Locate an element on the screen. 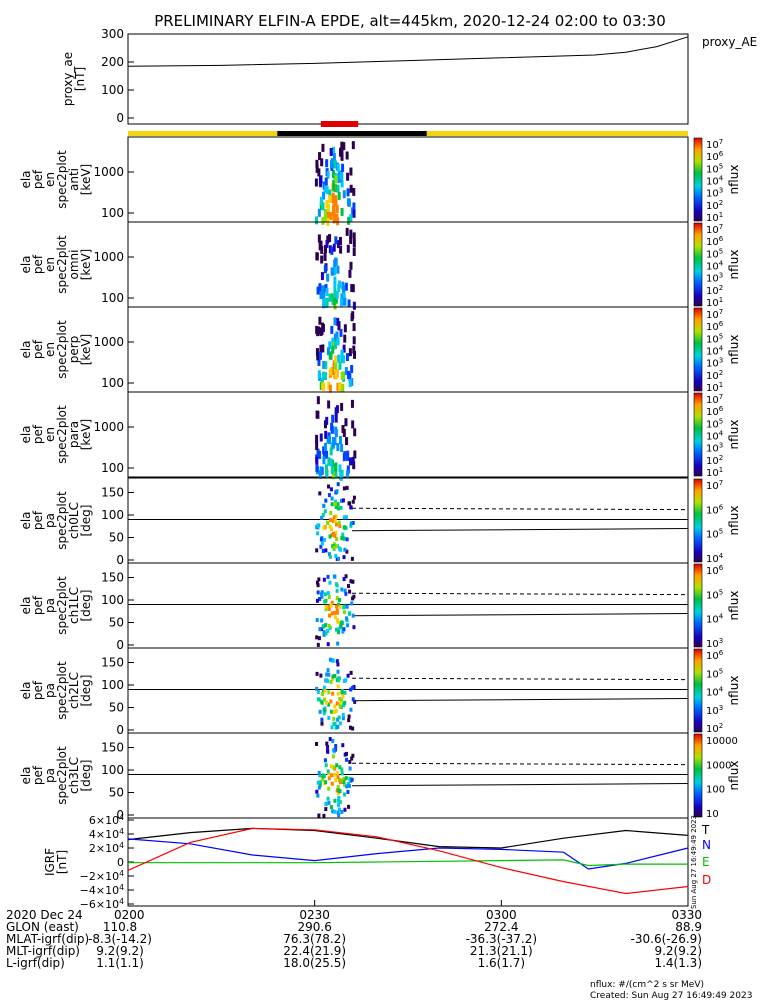 This screenshot has height=1000, width=775. panel-ylabel: ch2LC is located at coordinates (74, 690).